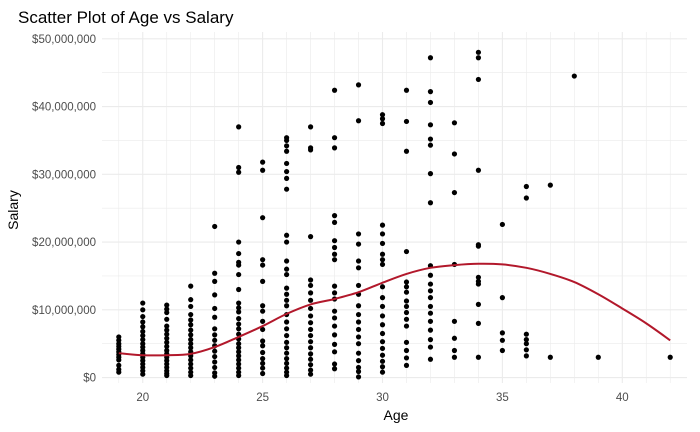 The image size is (700, 432). I want to click on x-axis-ticks: 20 25 30 35 40, so click(382, 398).